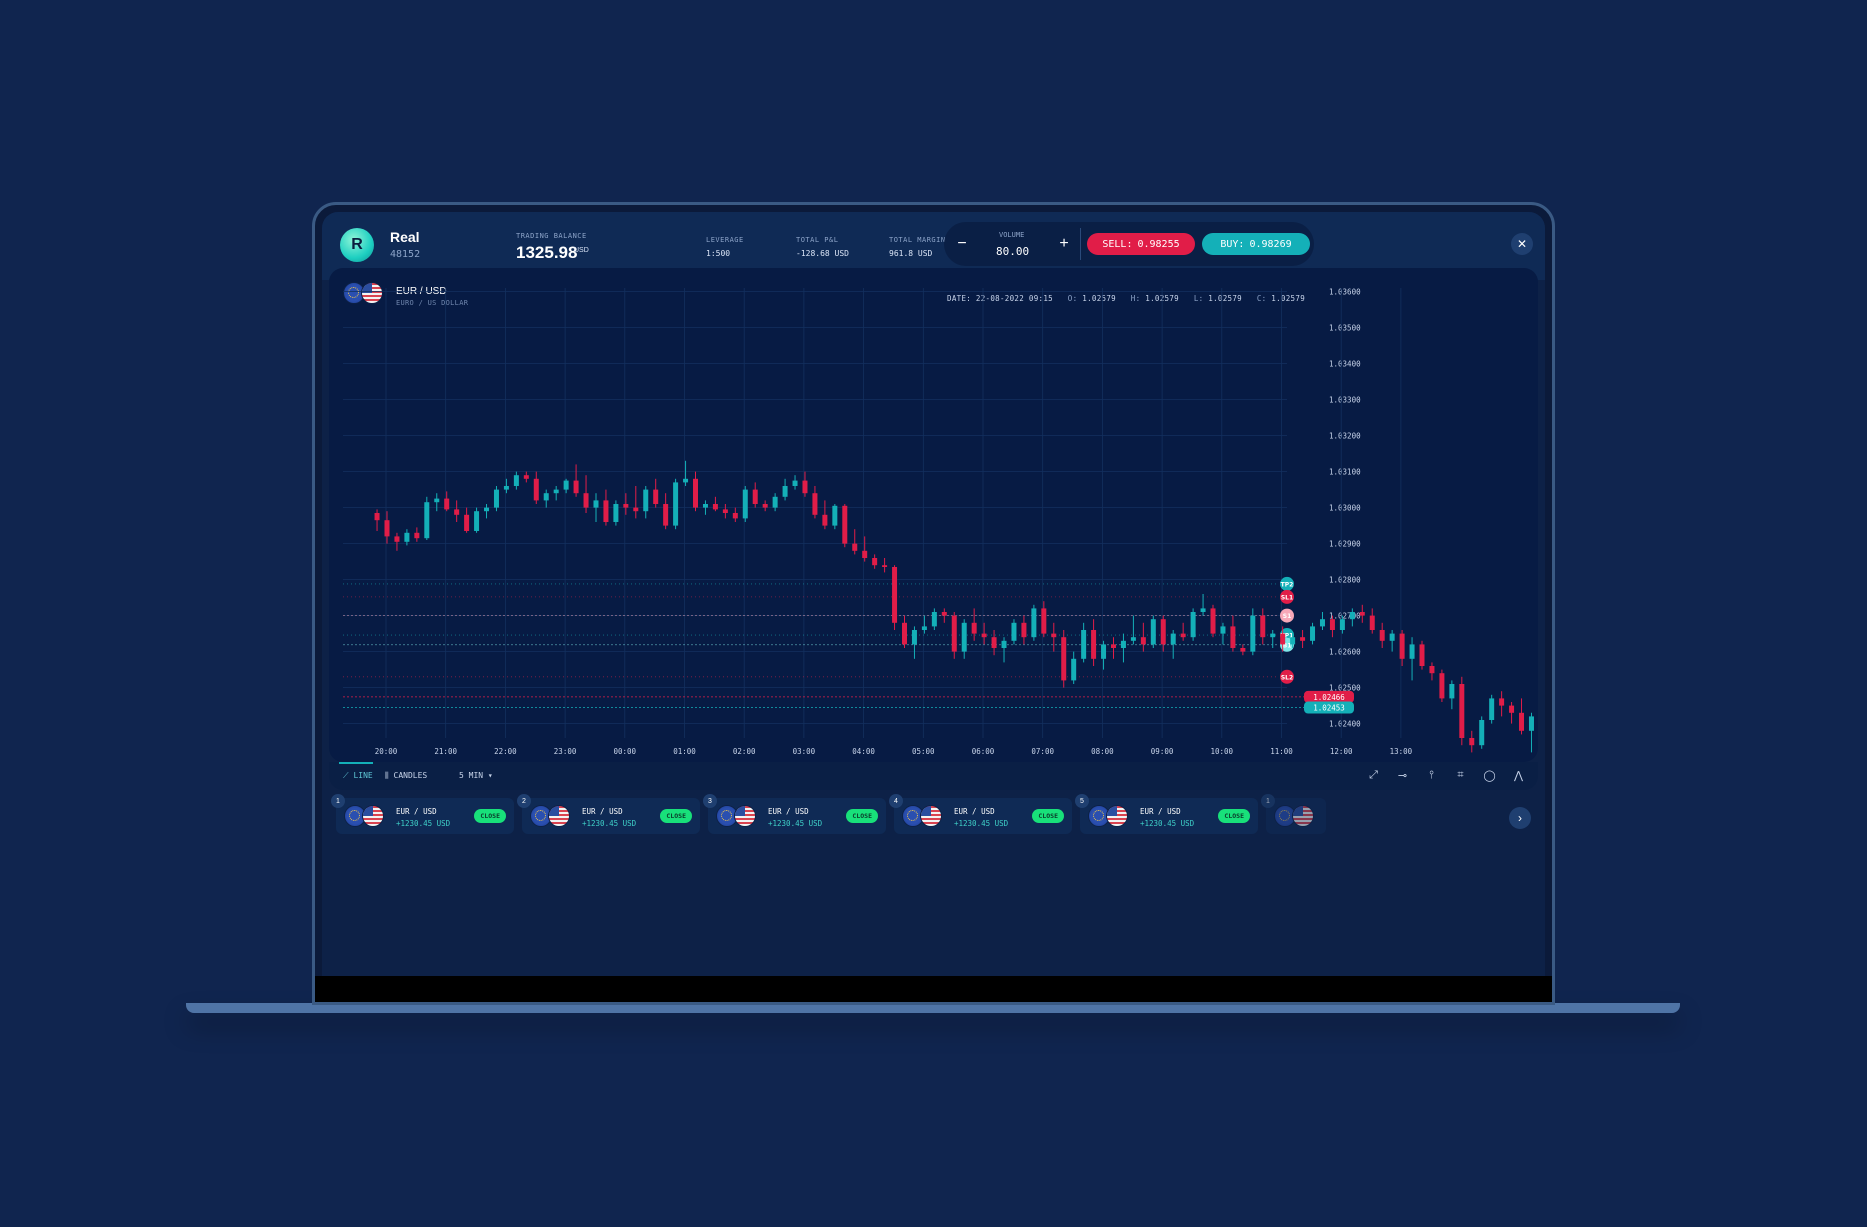 Image resolution: width=1867 pixels, height=1227 pixels. Describe the element at coordinates (346, 775) in the screenshot. I see `line-chart-icon: ⟋` at that location.